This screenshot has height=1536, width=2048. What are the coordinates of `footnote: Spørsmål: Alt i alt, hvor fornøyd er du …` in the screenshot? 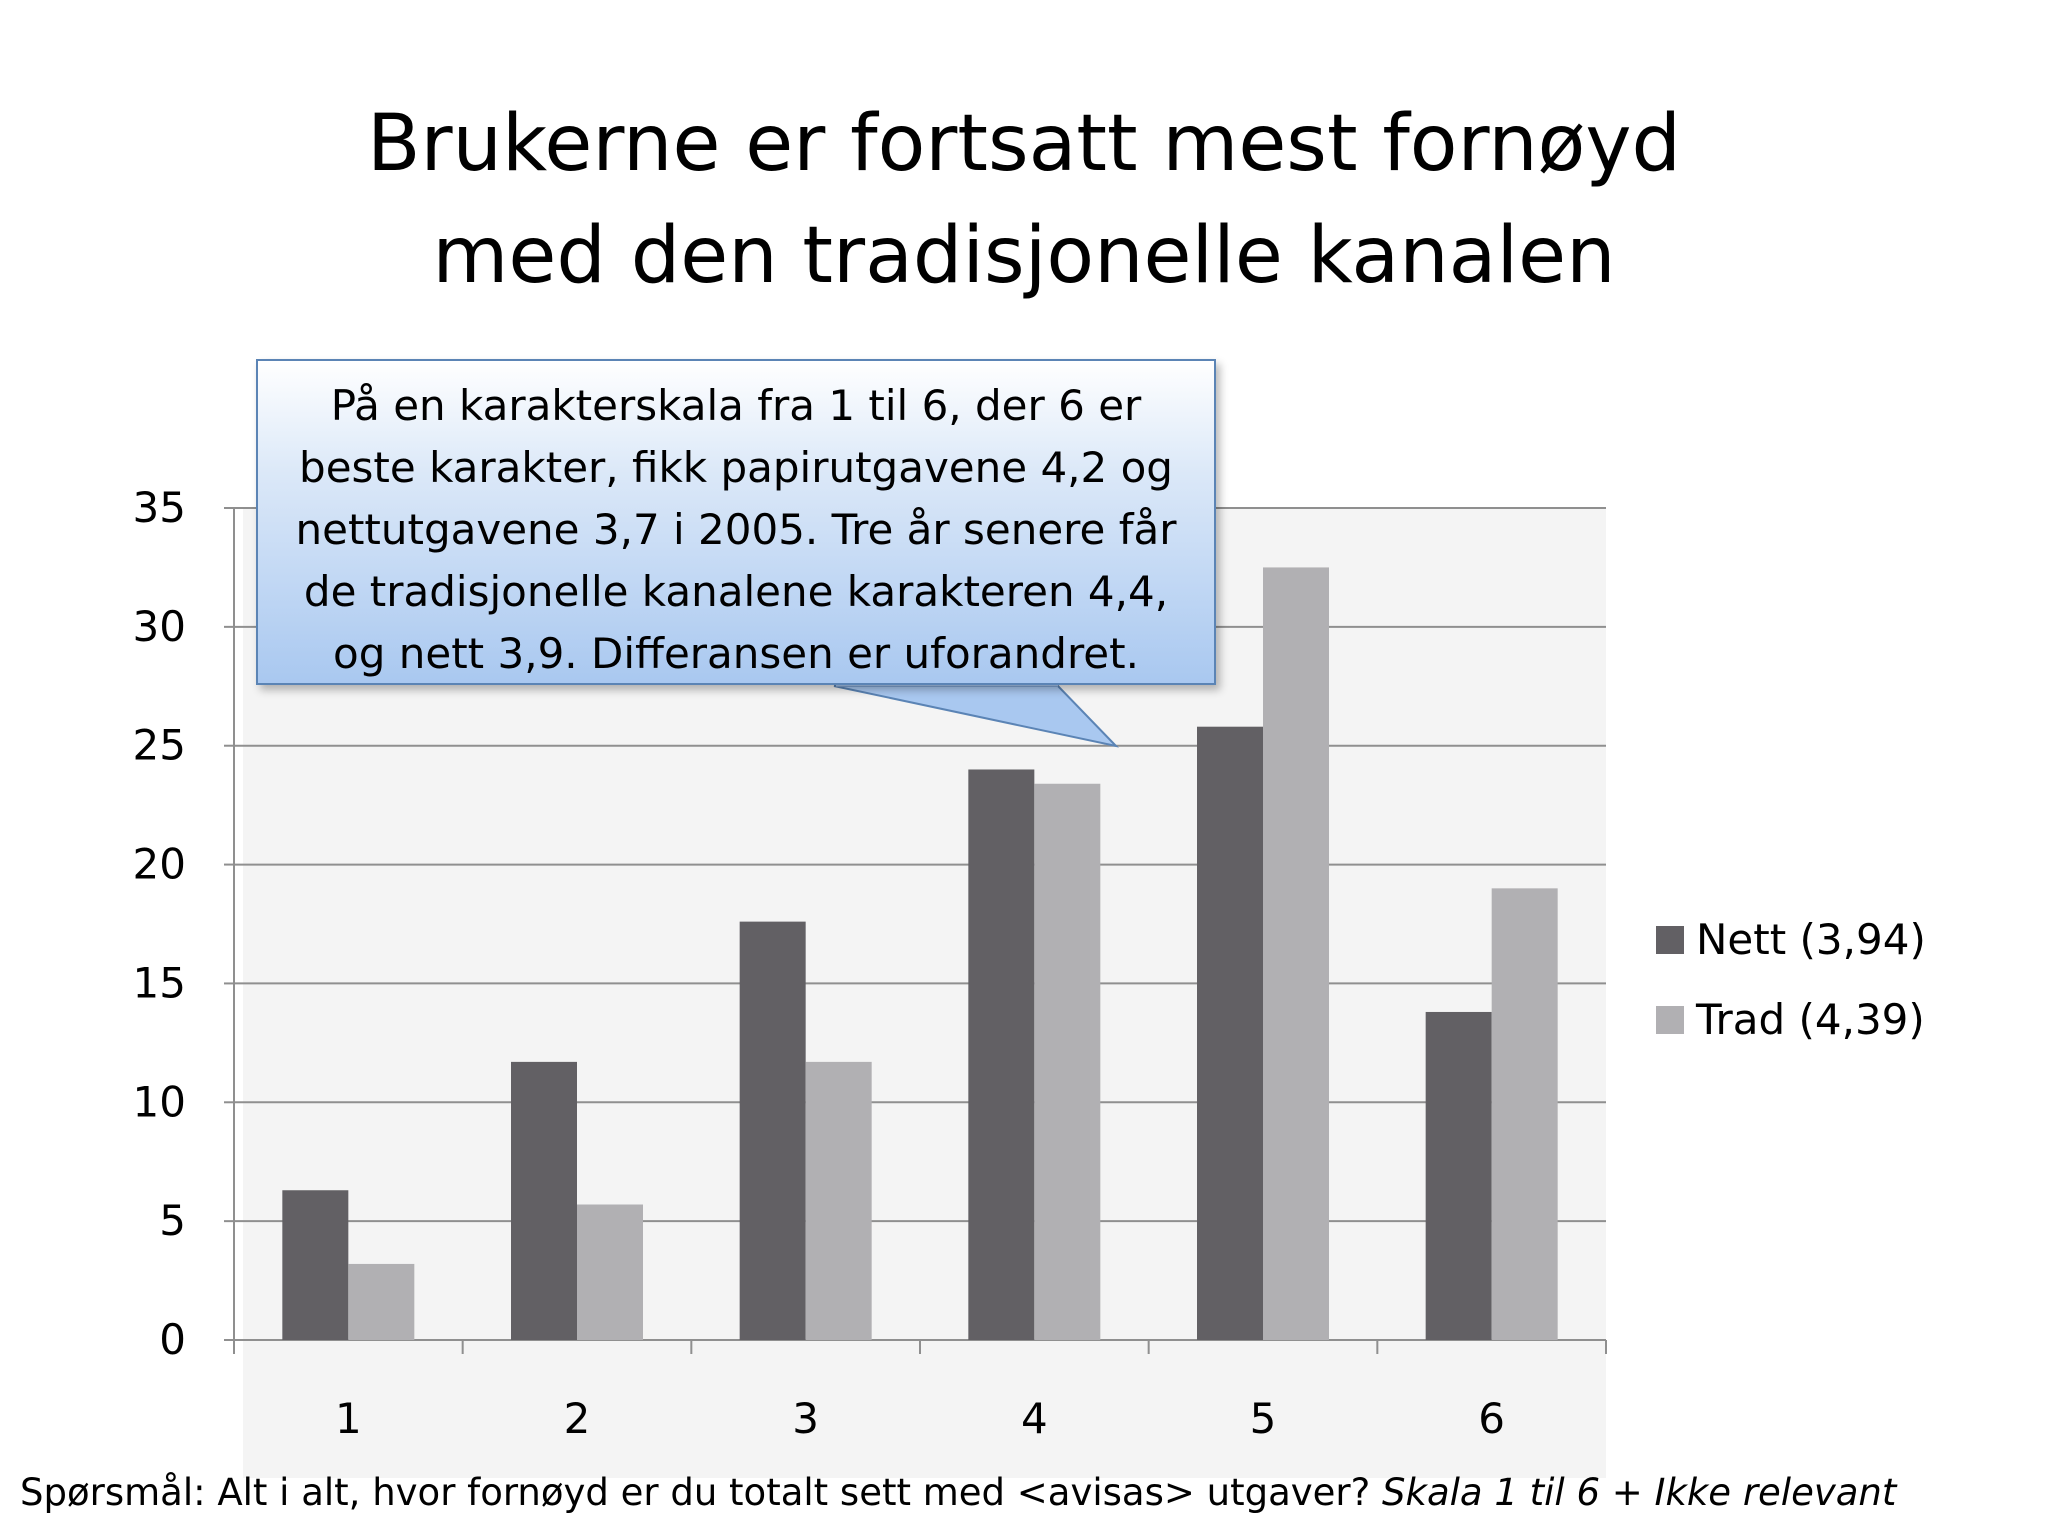 It's located at (1030, 1493).